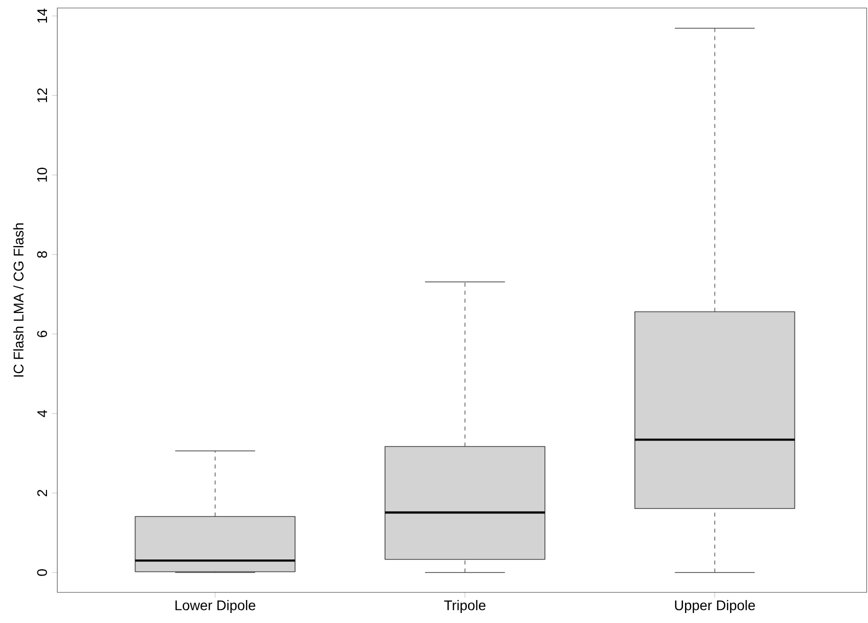 This screenshot has height=623, width=868. I want to click on x-tick-label: Upper Dipole, so click(715, 607).